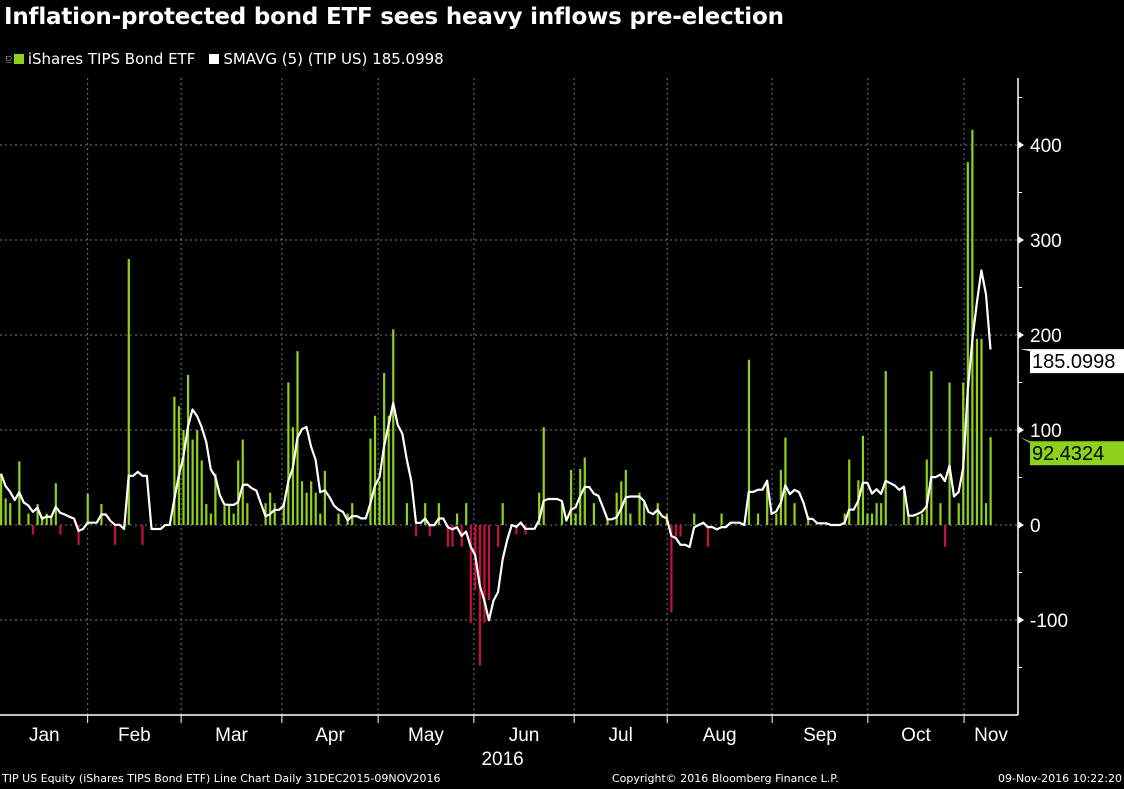 This screenshot has width=1124, height=789. Describe the element at coordinates (1035, 526) in the screenshot. I see `y-tick-label: 0` at that location.